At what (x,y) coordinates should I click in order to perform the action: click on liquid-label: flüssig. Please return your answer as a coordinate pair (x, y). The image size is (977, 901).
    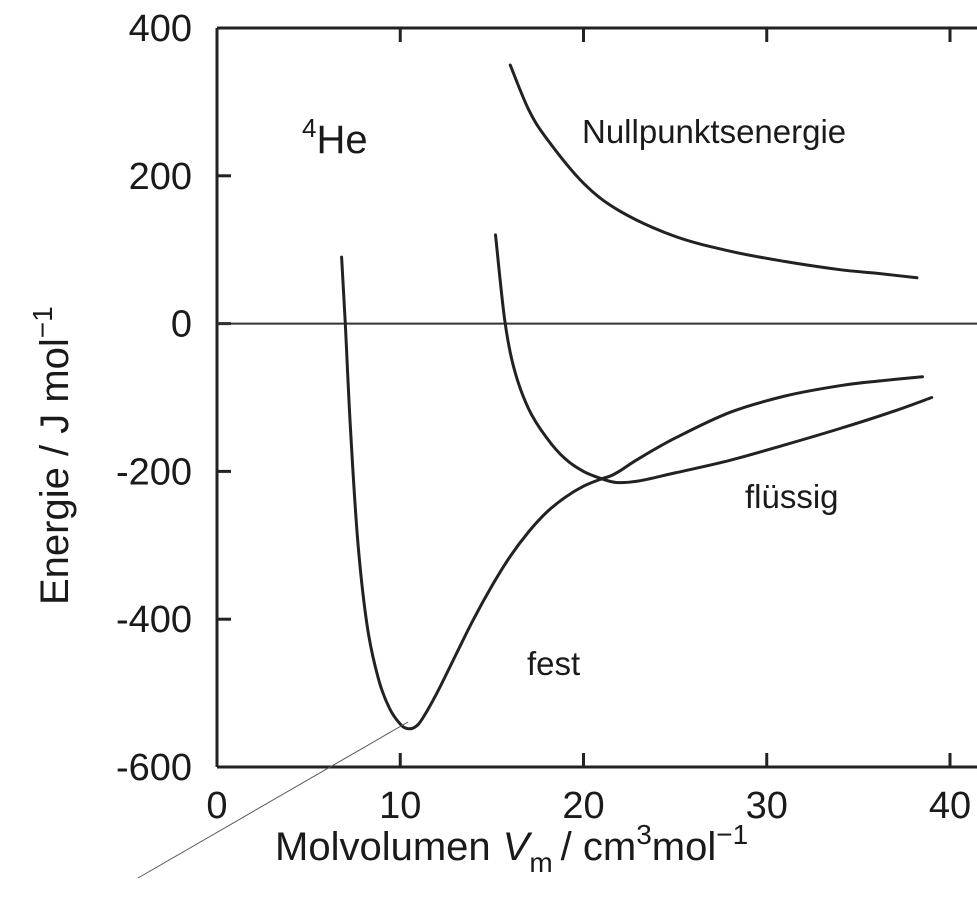
    Looking at the image, I should click on (792, 496).